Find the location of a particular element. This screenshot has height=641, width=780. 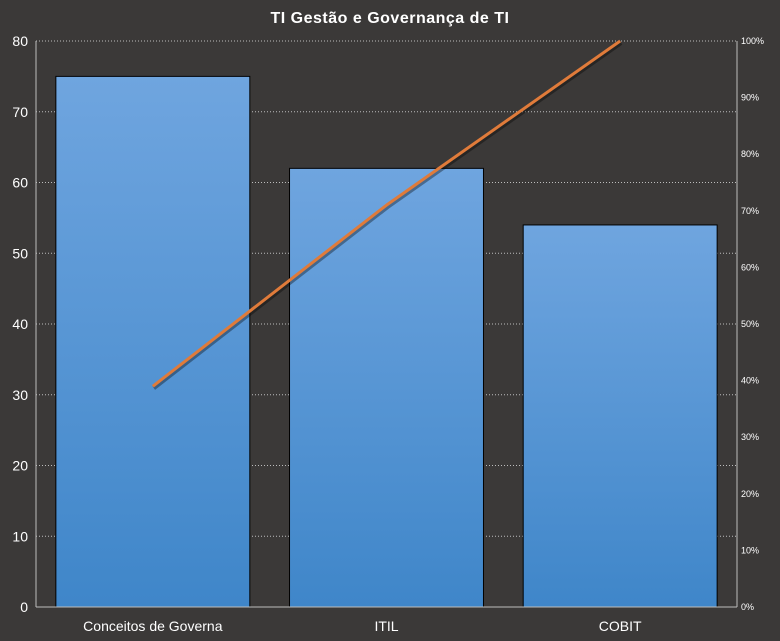

right-tick-label: 20% is located at coordinates (750, 494).